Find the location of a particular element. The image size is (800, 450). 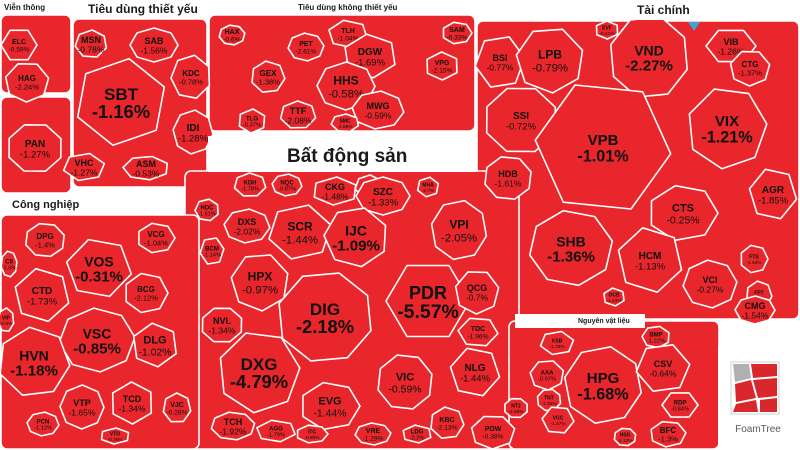

stock-cell-pow: POW-0.38% is located at coordinates (493, 432).